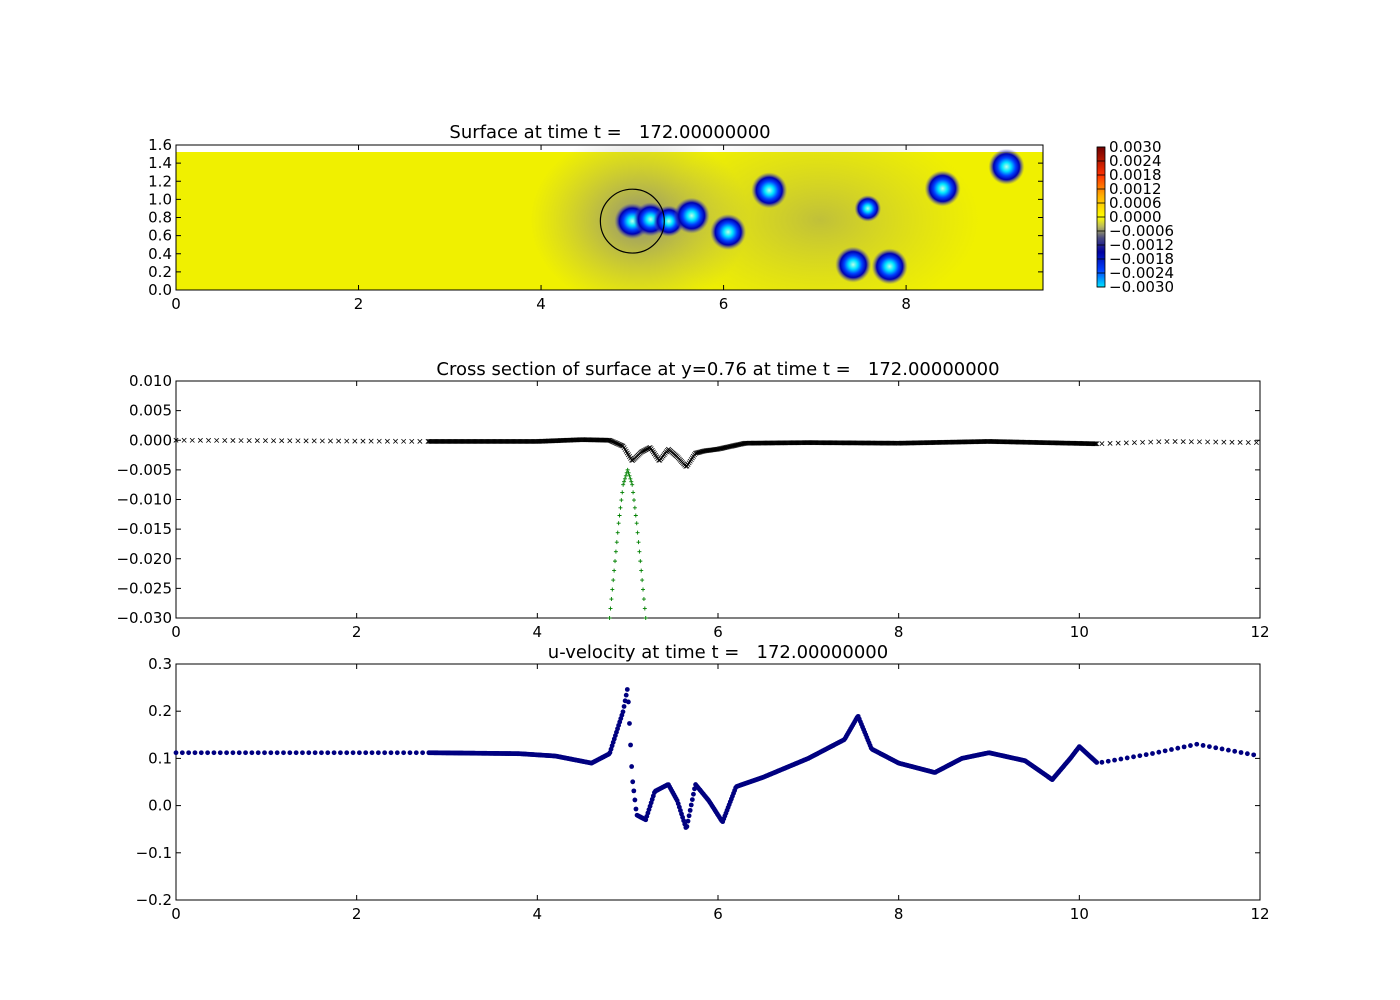  What do you see at coordinates (1141, 231) in the screenshot?
I see `colorbar-tick-label: −0.0006` at bounding box center [1141, 231].